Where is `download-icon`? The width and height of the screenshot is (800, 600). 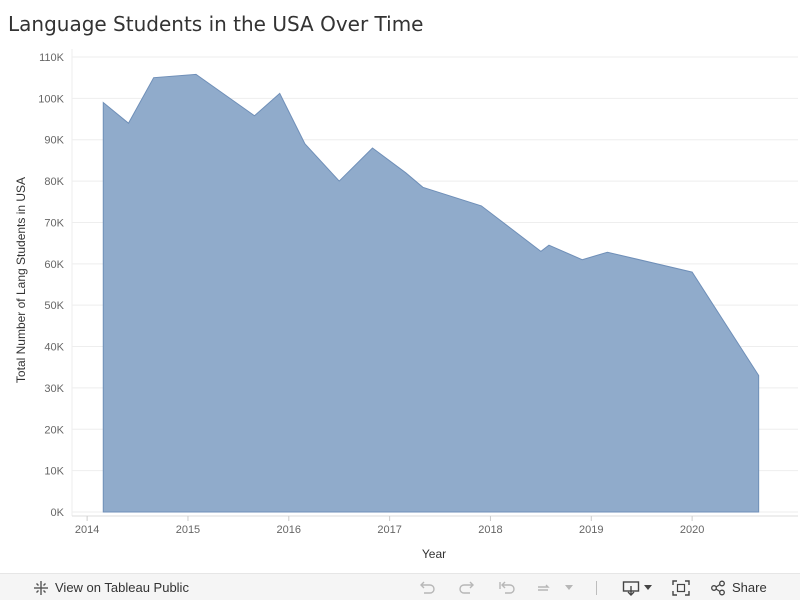
download-icon is located at coordinates (631, 588).